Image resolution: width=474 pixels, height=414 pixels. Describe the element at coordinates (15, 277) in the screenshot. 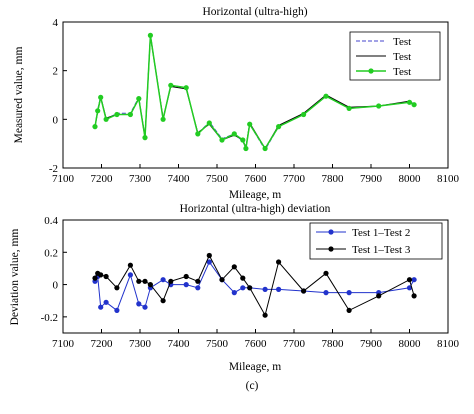

I see `y-axis-label: Deviation value, mm` at that location.